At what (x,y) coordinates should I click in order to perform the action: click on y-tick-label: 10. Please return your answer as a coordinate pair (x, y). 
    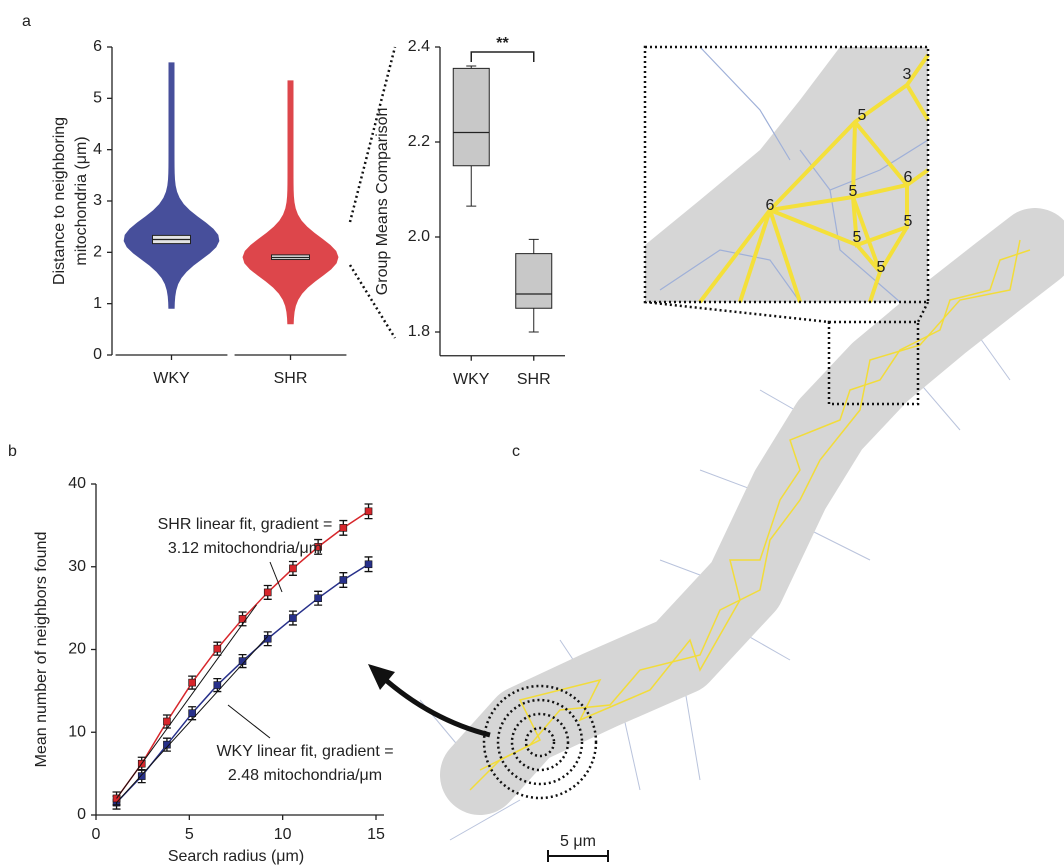
    Looking at the image, I should click on (77, 731).